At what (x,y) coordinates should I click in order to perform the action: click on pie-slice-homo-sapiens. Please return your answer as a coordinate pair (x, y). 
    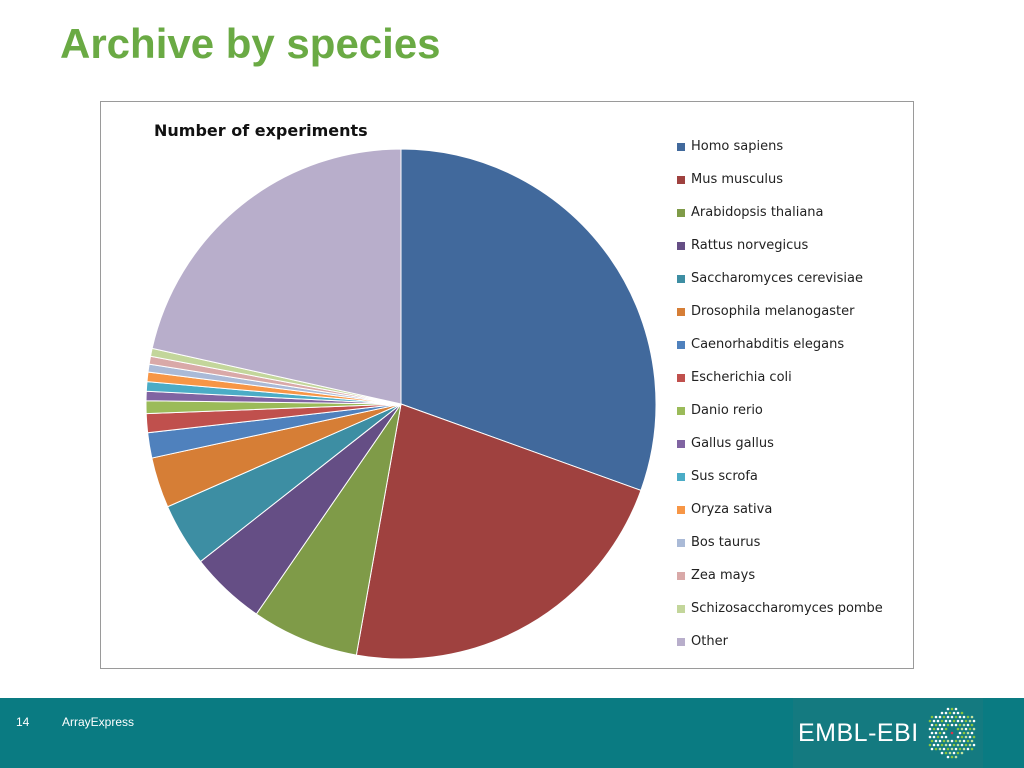
    Looking at the image, I should click on (528, 320).